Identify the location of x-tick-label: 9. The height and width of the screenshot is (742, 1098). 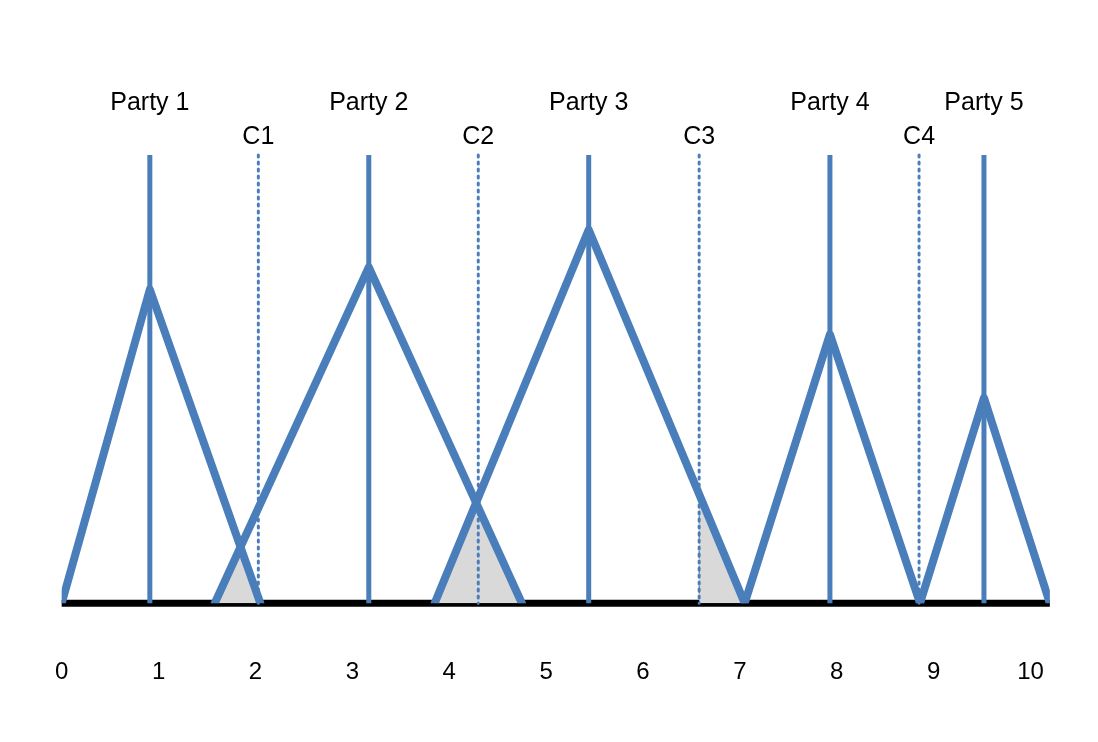
(933, 671).